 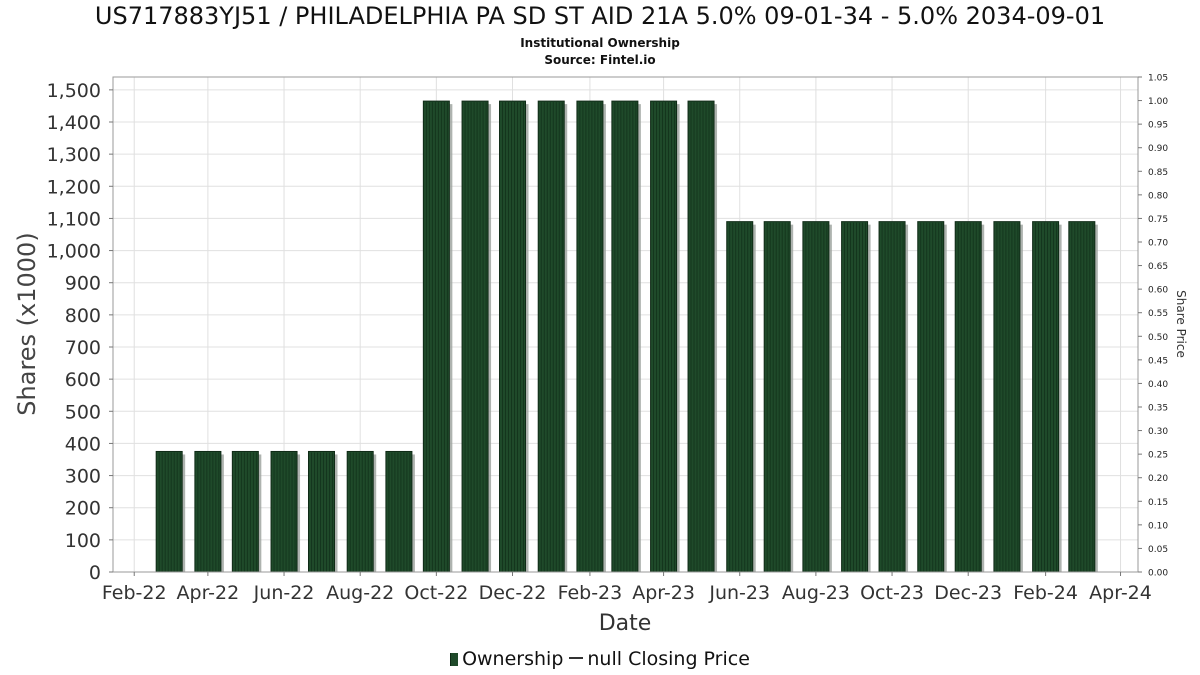 What do you see at coordinates (1158, 526) in the screenshot?
I see `y2-tick-label: 0.10` at bounding box center [1158, 526].